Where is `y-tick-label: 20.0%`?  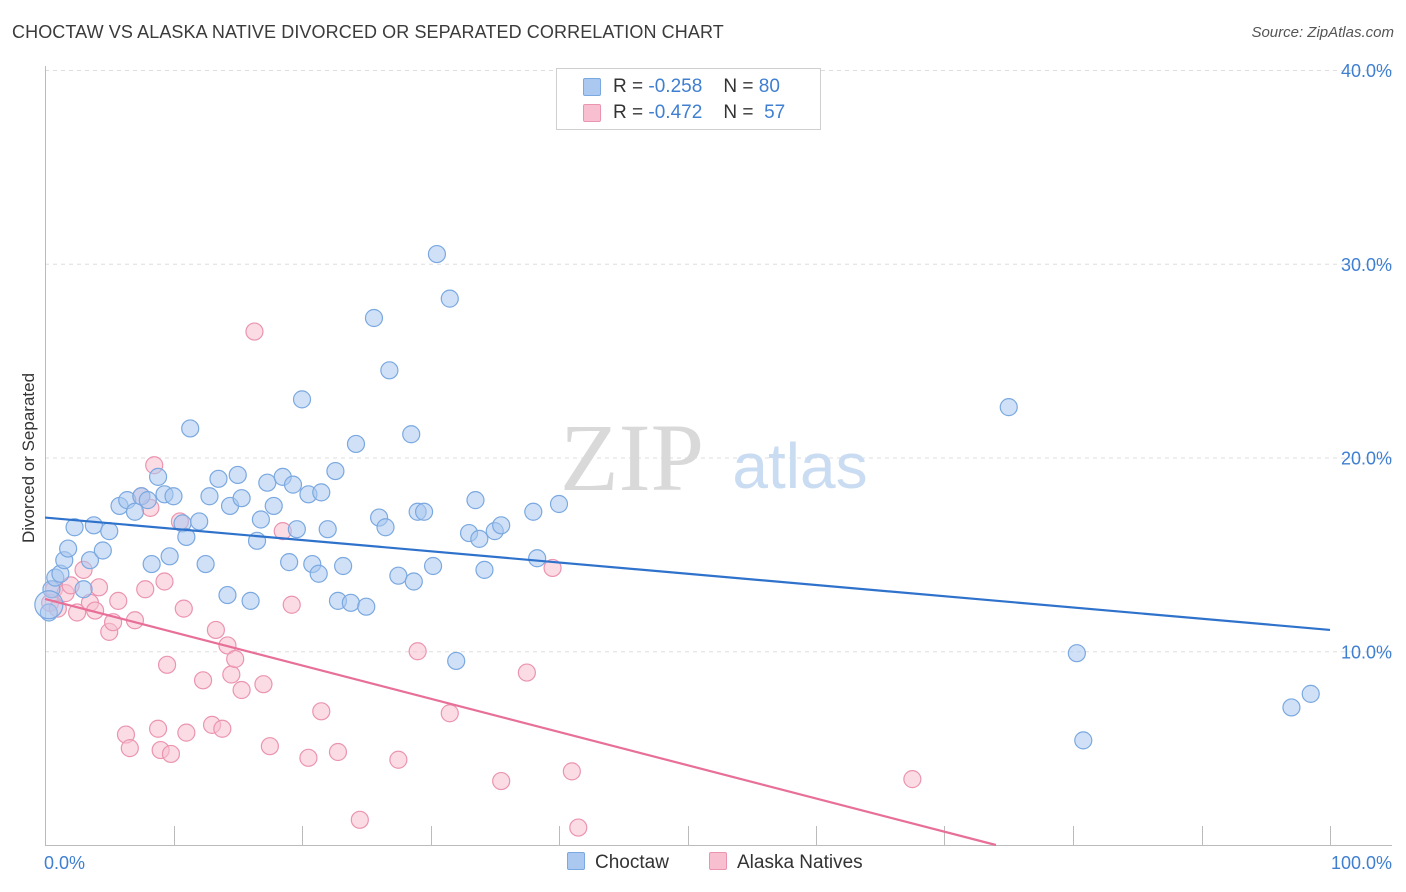
y-tick-label: 20.0% is located at coordinates (1366, 459).